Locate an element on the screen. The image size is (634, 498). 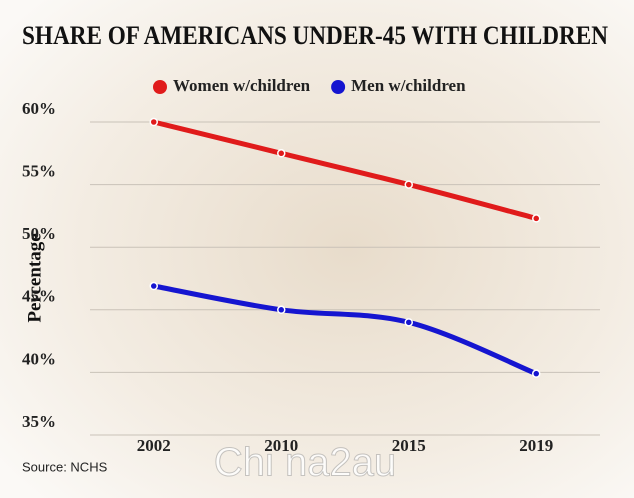
source: Source: NCHS is located at coordinates (65, 466).